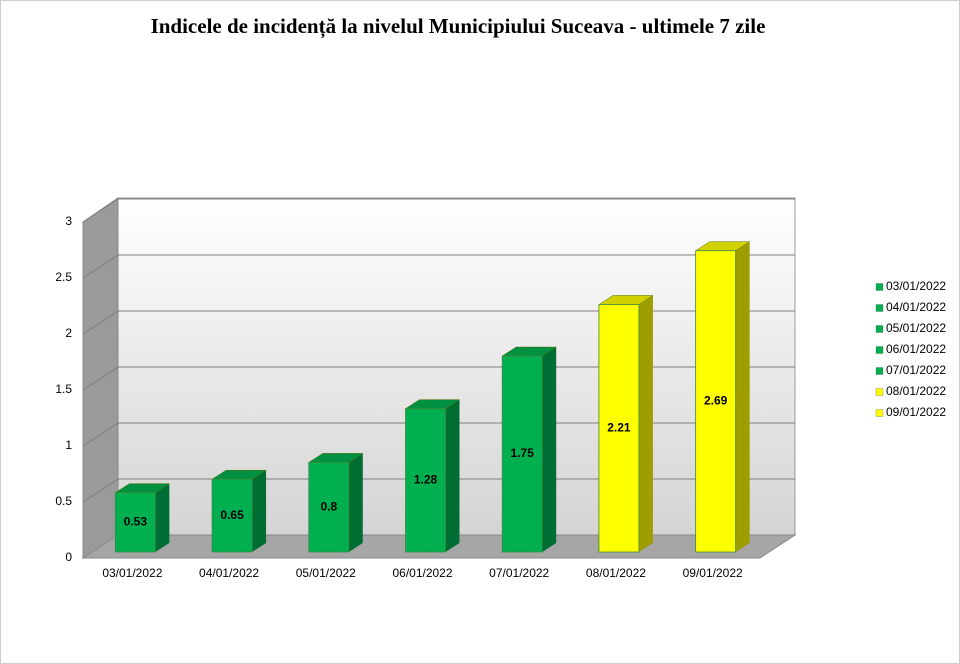  What do you see at coordinates (63, 277) in the screenshot?
I see `y-tick-label: 2.5` at bounding box center [63, 277].